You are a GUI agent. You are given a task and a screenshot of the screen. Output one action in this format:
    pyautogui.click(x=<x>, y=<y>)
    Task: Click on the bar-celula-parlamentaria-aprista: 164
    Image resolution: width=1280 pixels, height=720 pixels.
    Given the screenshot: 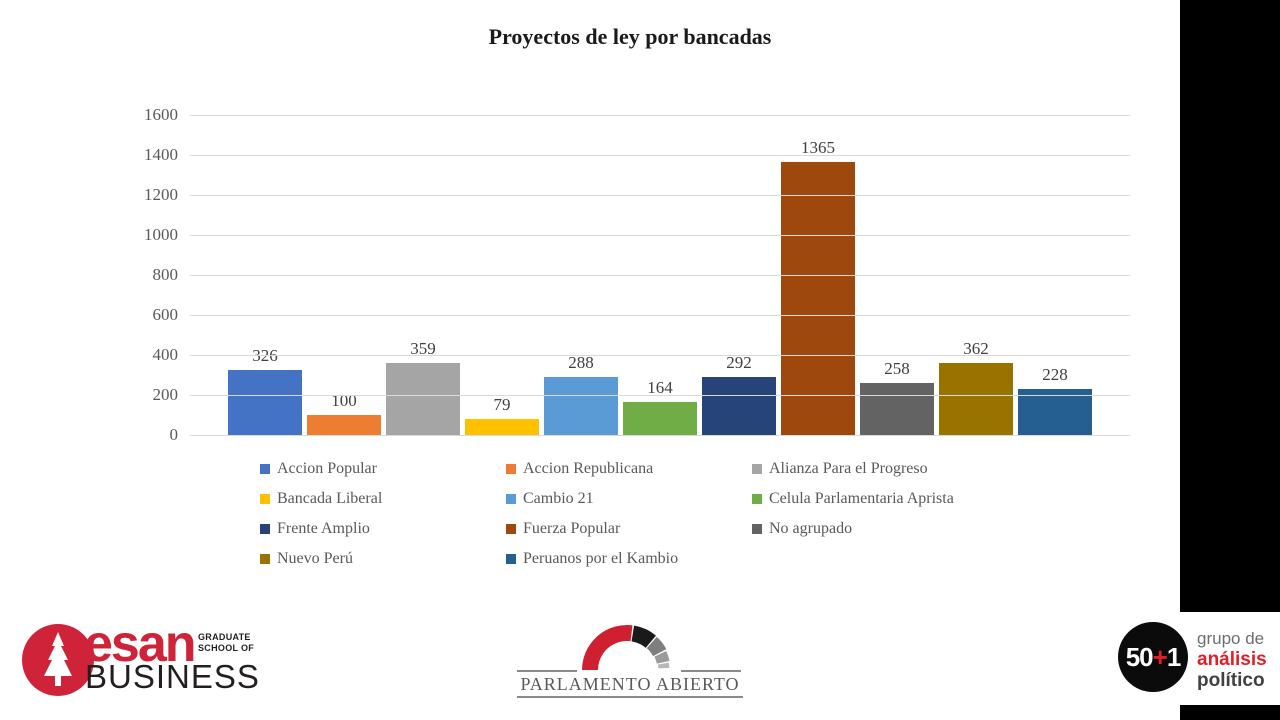 What is the action you would take?
    pyautogui.click(x=660, y=406)
    